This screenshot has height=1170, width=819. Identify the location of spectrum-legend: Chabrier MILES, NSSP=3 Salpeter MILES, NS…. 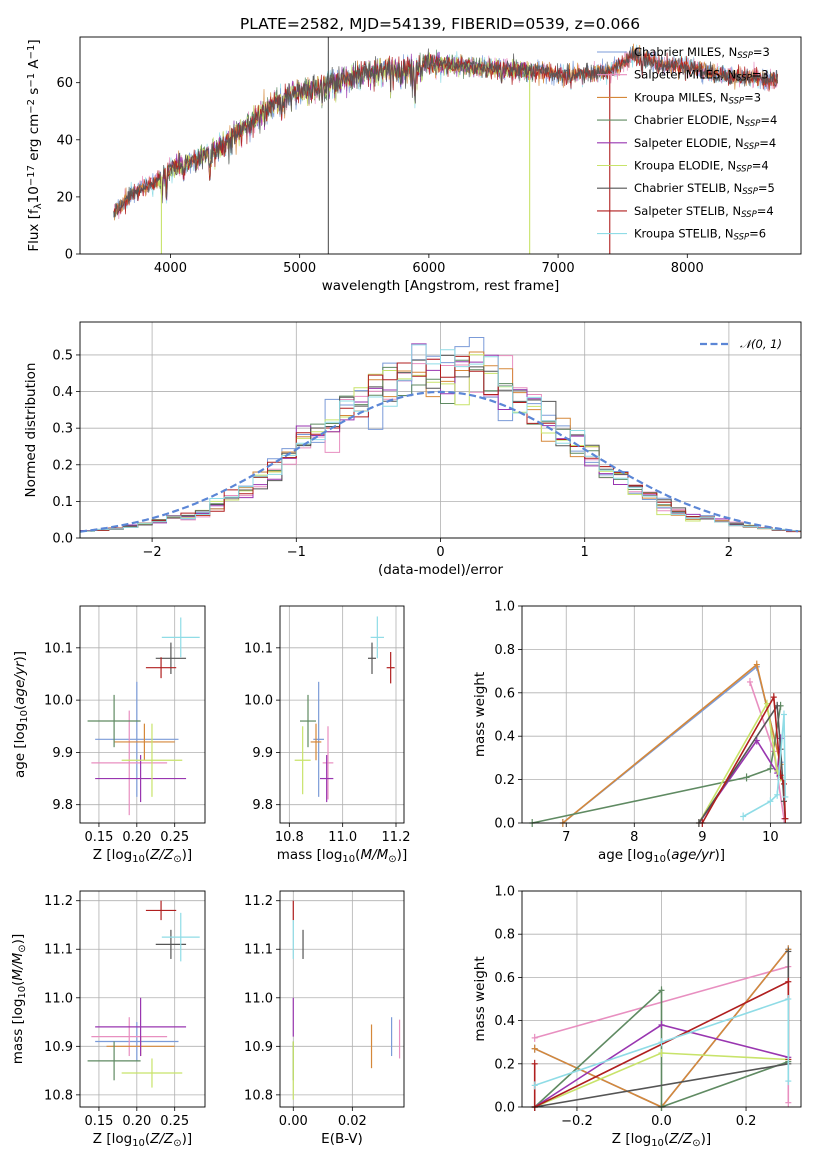
(687, 144).